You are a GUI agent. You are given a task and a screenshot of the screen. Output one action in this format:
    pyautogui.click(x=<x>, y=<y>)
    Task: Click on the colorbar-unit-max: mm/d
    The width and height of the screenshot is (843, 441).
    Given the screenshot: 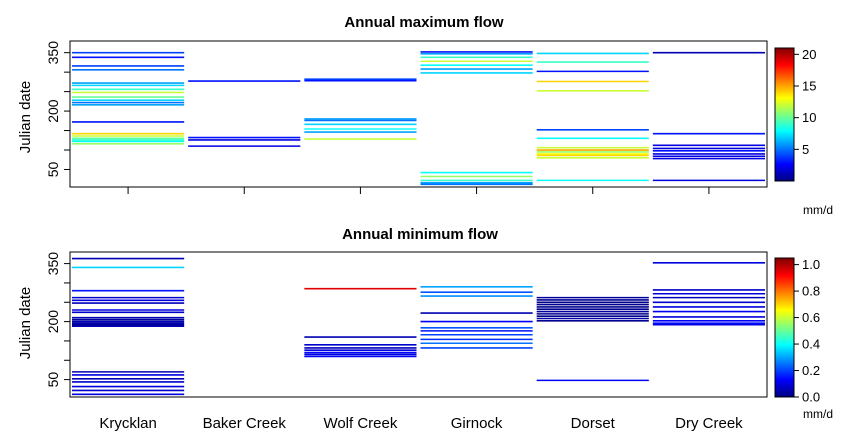 What is the action you would take?
    pyautogui.click(x=818, y=210)
    